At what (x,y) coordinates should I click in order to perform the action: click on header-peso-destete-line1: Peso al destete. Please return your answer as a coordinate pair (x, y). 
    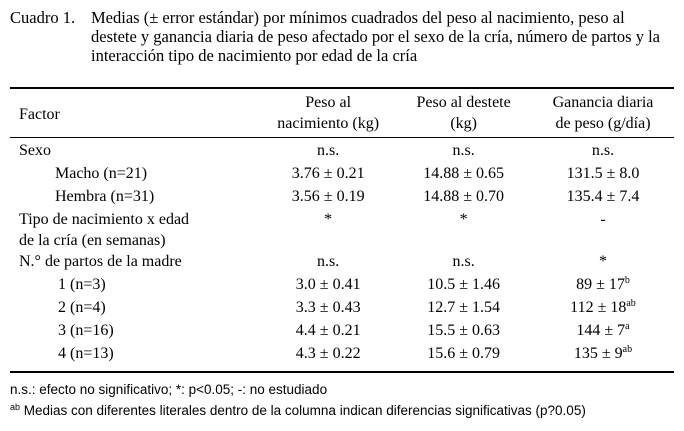
    Looking at the image, I should click on (463, 102).